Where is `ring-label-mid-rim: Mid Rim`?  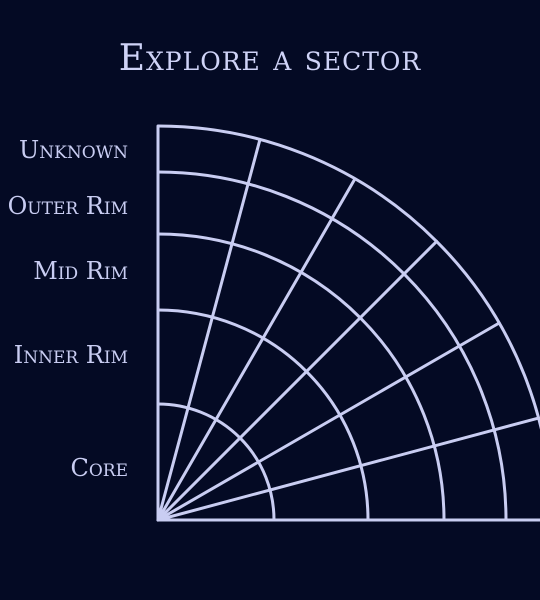 ring-label-mid-rim: Mid Rim is located at coordinates (80, 271).